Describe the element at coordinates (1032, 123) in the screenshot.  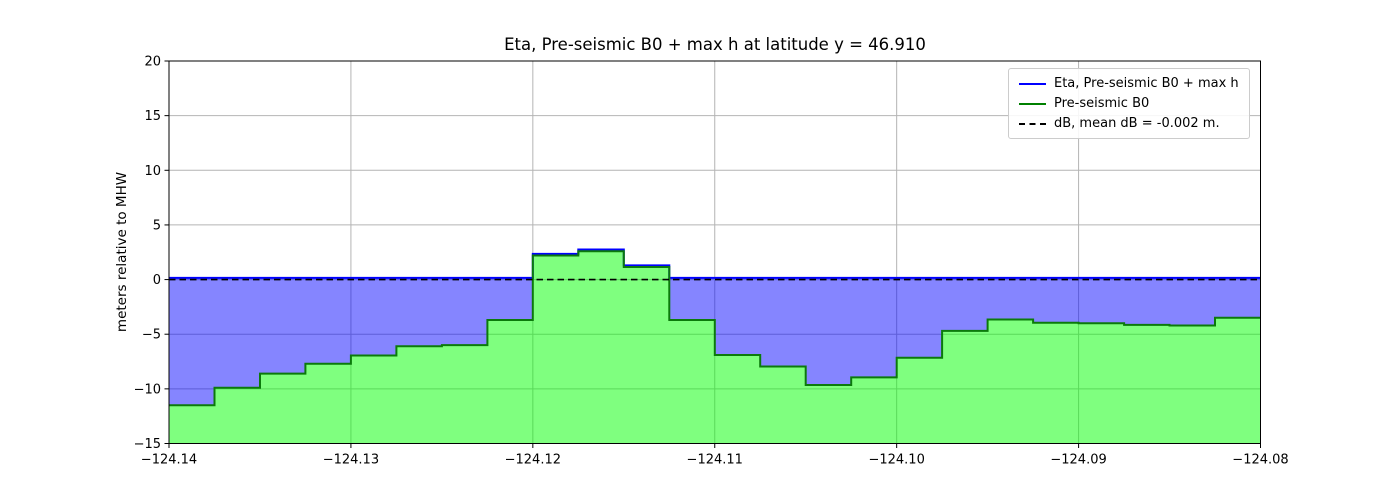
I see `legend-line-db-icon` at that location.